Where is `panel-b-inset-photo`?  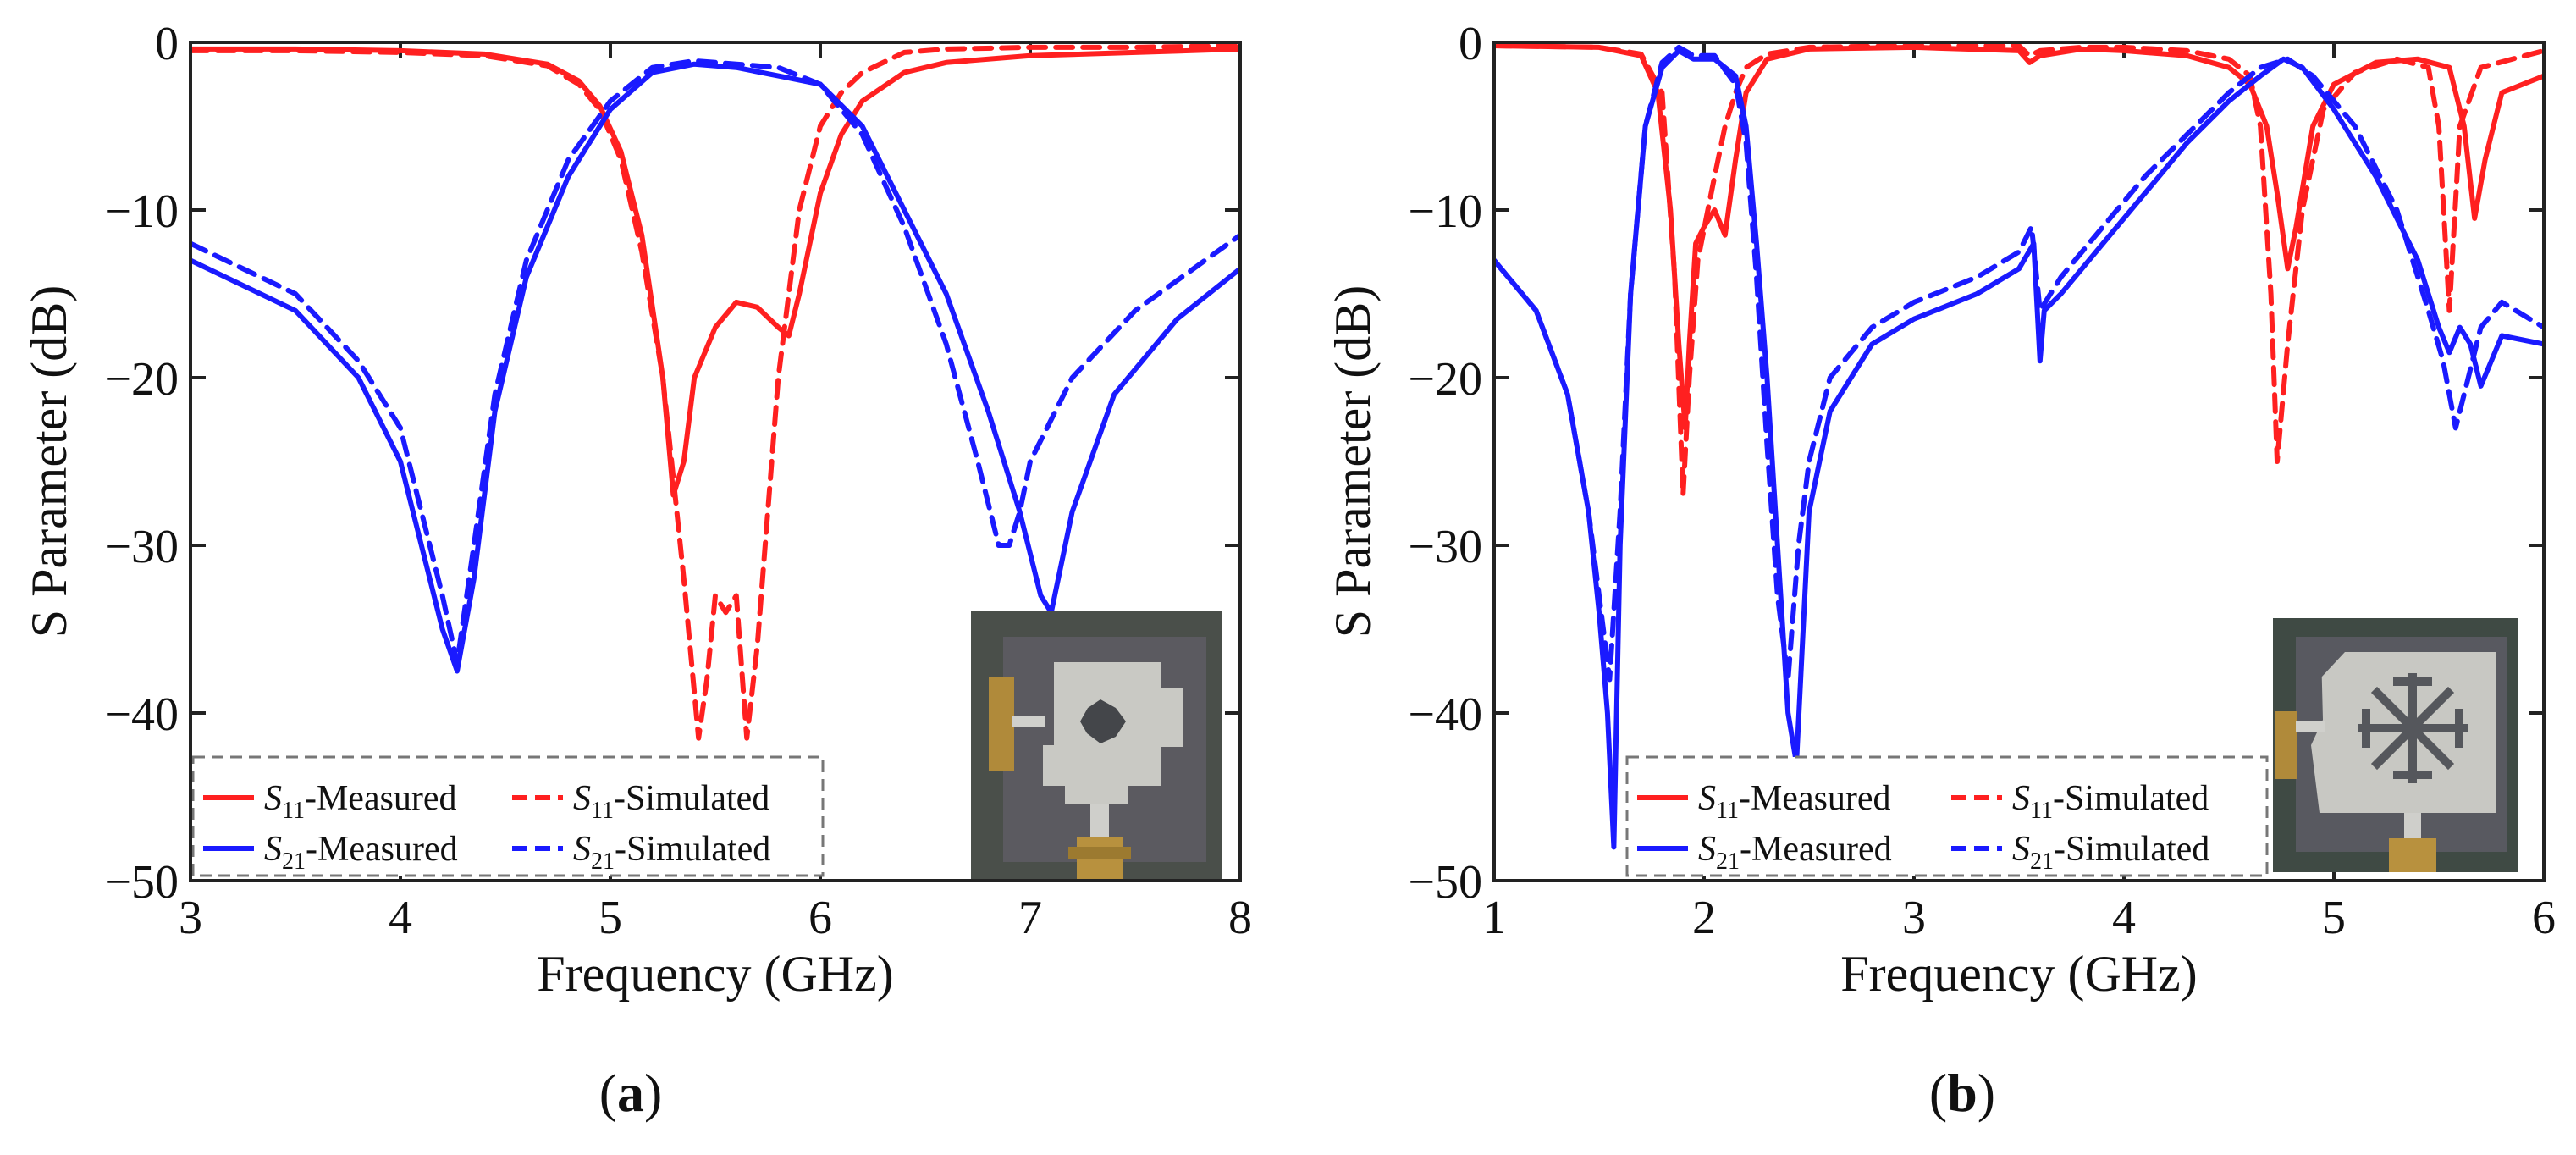 panel-b-inset-photo is located at coordinates (2396, 745).